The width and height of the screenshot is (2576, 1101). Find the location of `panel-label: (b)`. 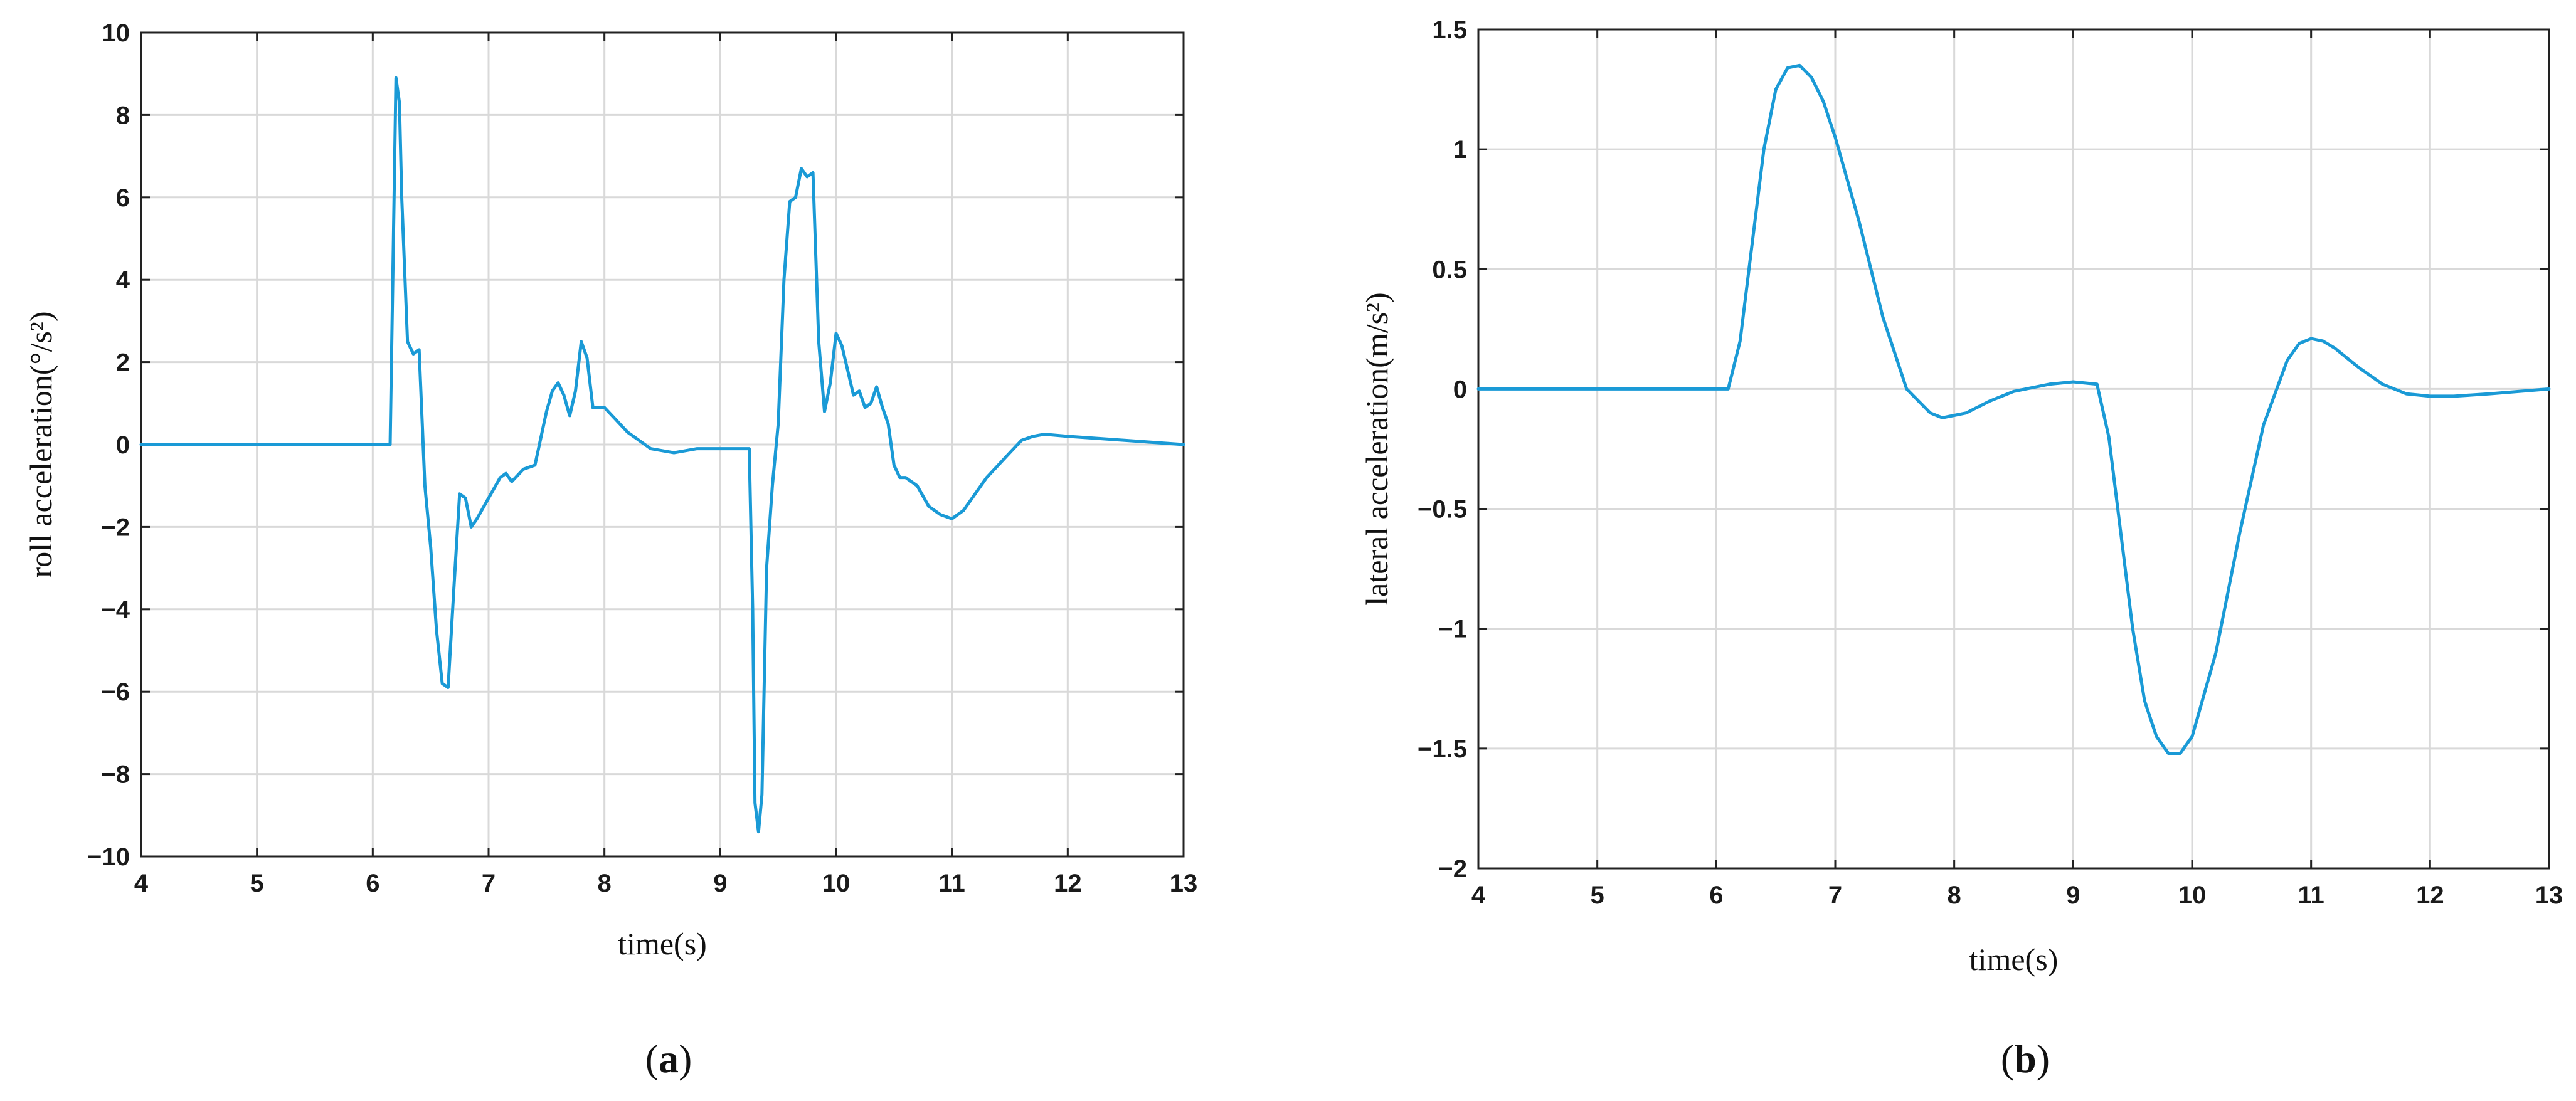

panel-label: (b) is located at coordinates (2025, 1058).